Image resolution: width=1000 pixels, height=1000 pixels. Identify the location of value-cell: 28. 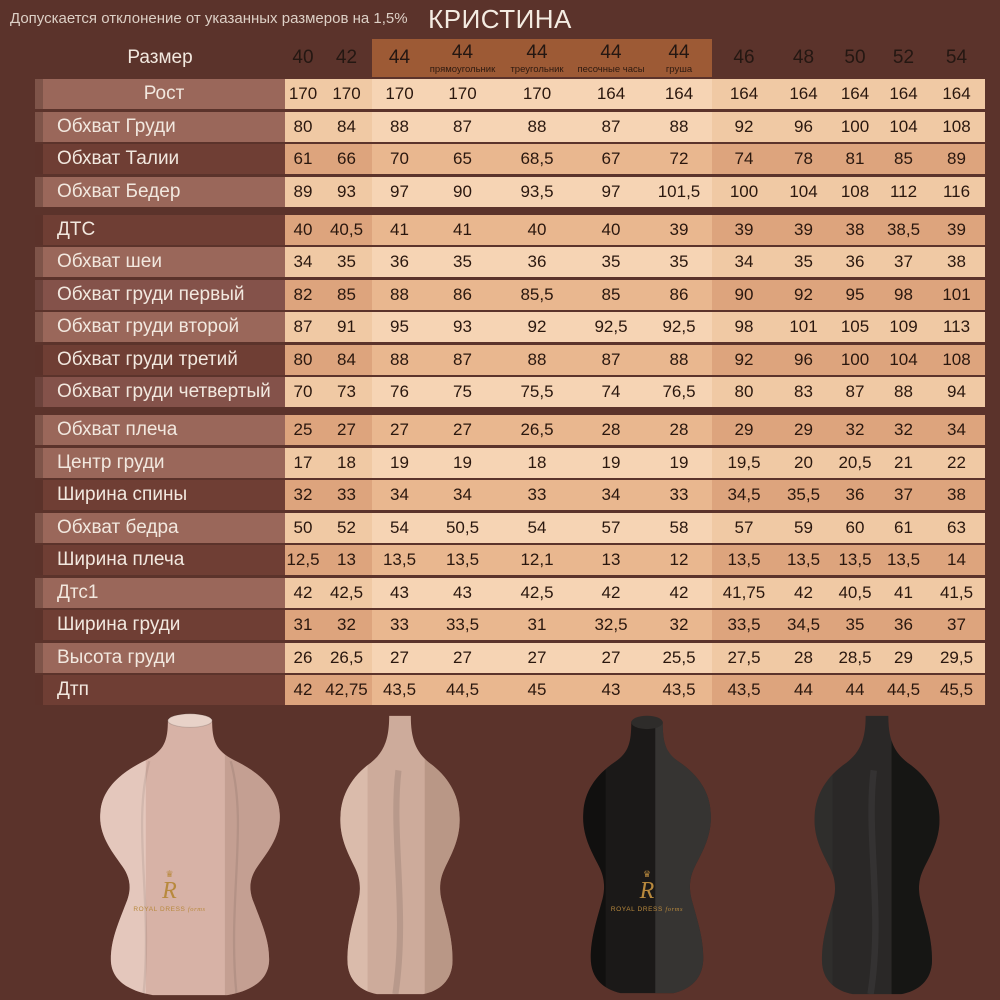
(611, 430).